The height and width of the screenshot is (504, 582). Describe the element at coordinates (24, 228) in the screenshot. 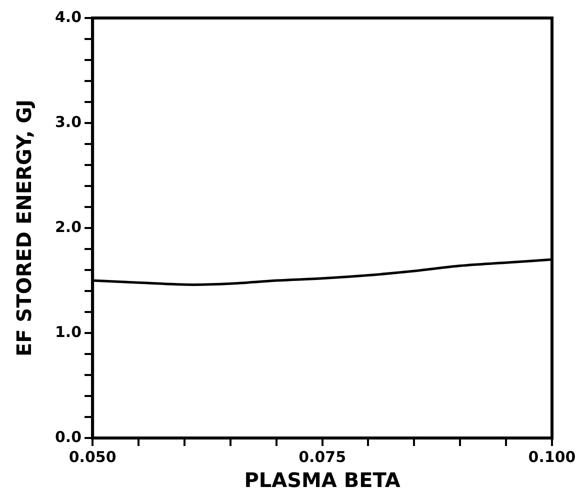

I see `y-axis-title: EF STORED ENERGY, GJ` at that location.